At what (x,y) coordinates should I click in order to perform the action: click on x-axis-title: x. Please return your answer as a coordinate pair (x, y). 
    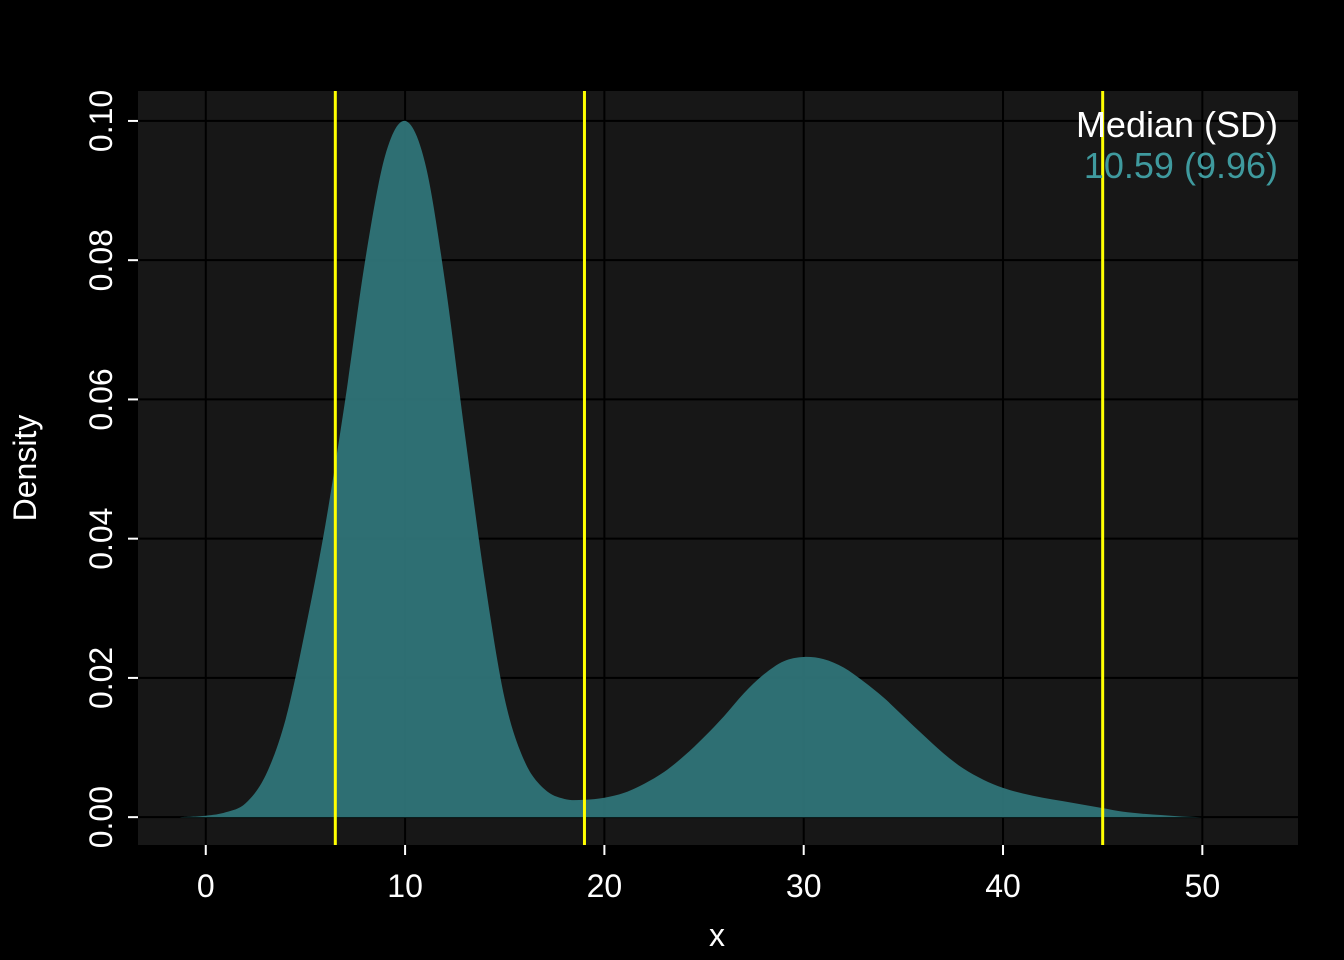
    Looking at the image, I should click on (717, 935).